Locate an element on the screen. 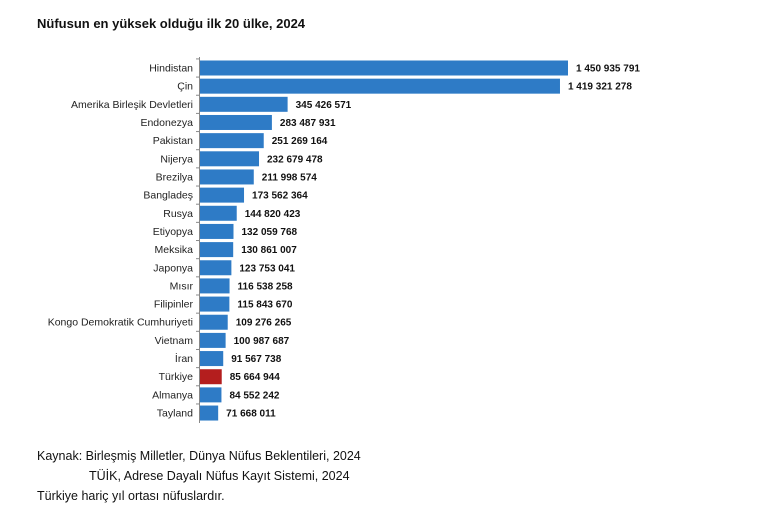 This screenshot has height=519, width=776. category-label: Kongo Demokratik Cumhuriyeti is located at coordinates (120, 323).